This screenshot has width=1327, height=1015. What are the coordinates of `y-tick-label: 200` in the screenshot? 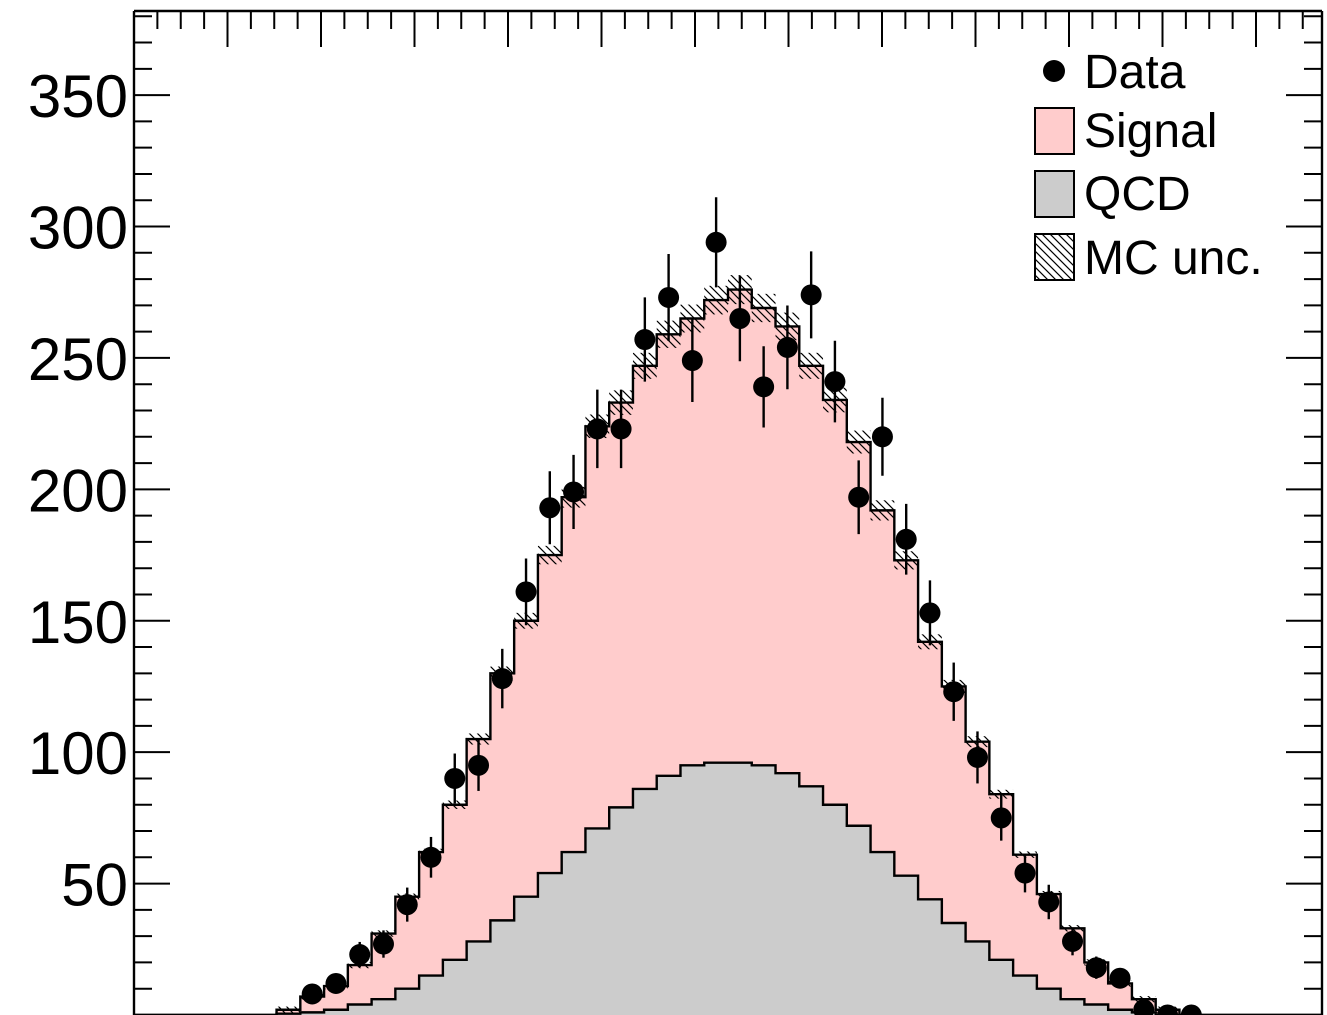 It's located at (78, 490).